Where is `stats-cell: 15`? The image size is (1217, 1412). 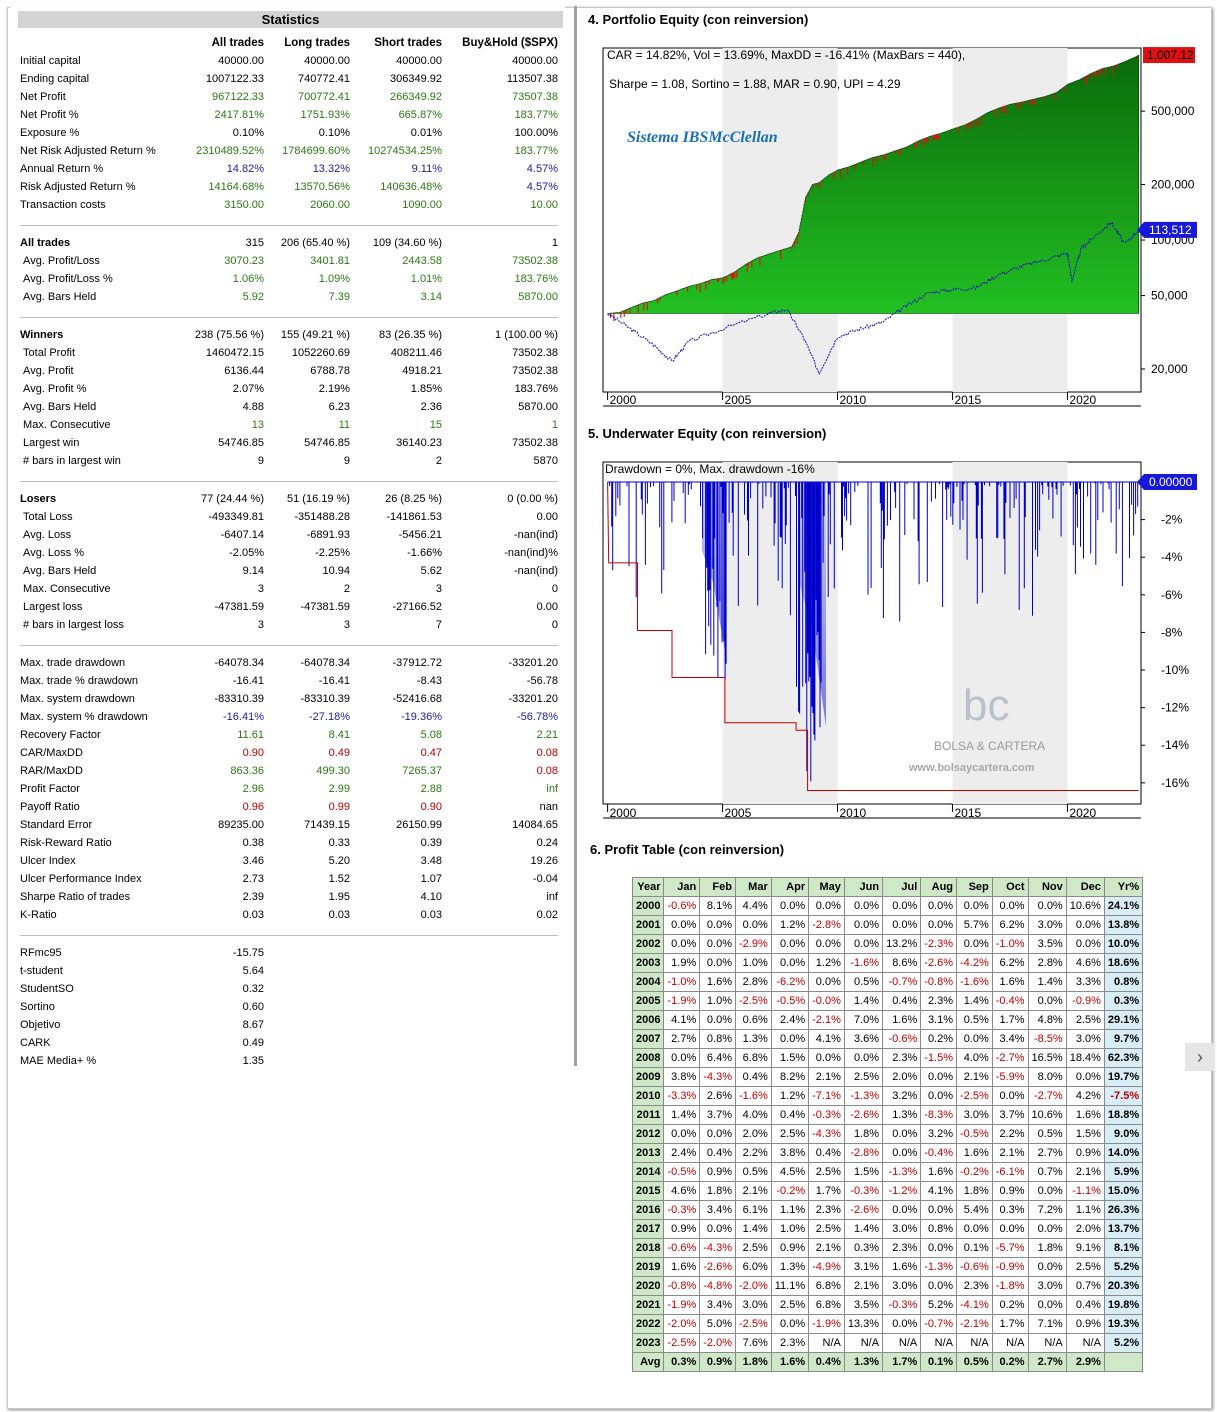 stats-cell: 15 is located at coordinates (435, 425).